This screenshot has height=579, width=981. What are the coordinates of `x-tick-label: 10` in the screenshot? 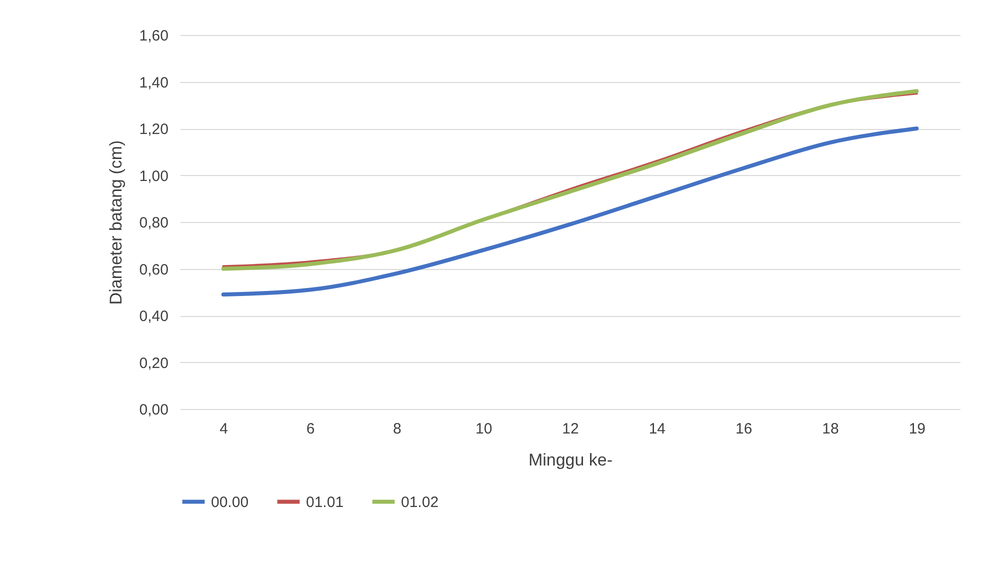 It's located at (483, 429).